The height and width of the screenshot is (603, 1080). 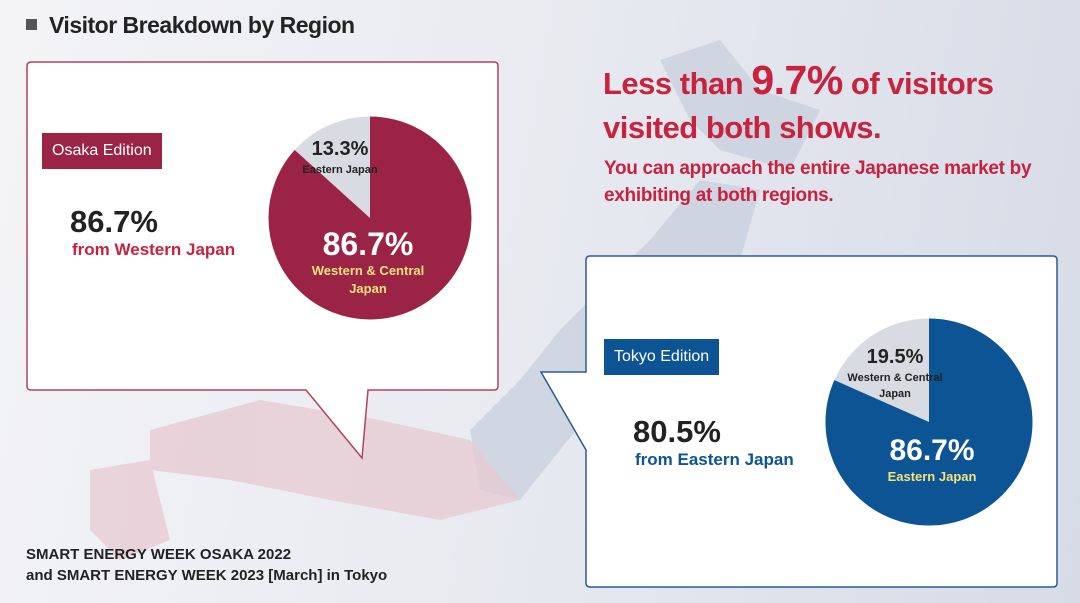 I want to click on slice-value-label: 13.3%, so click(x=340, y=149).